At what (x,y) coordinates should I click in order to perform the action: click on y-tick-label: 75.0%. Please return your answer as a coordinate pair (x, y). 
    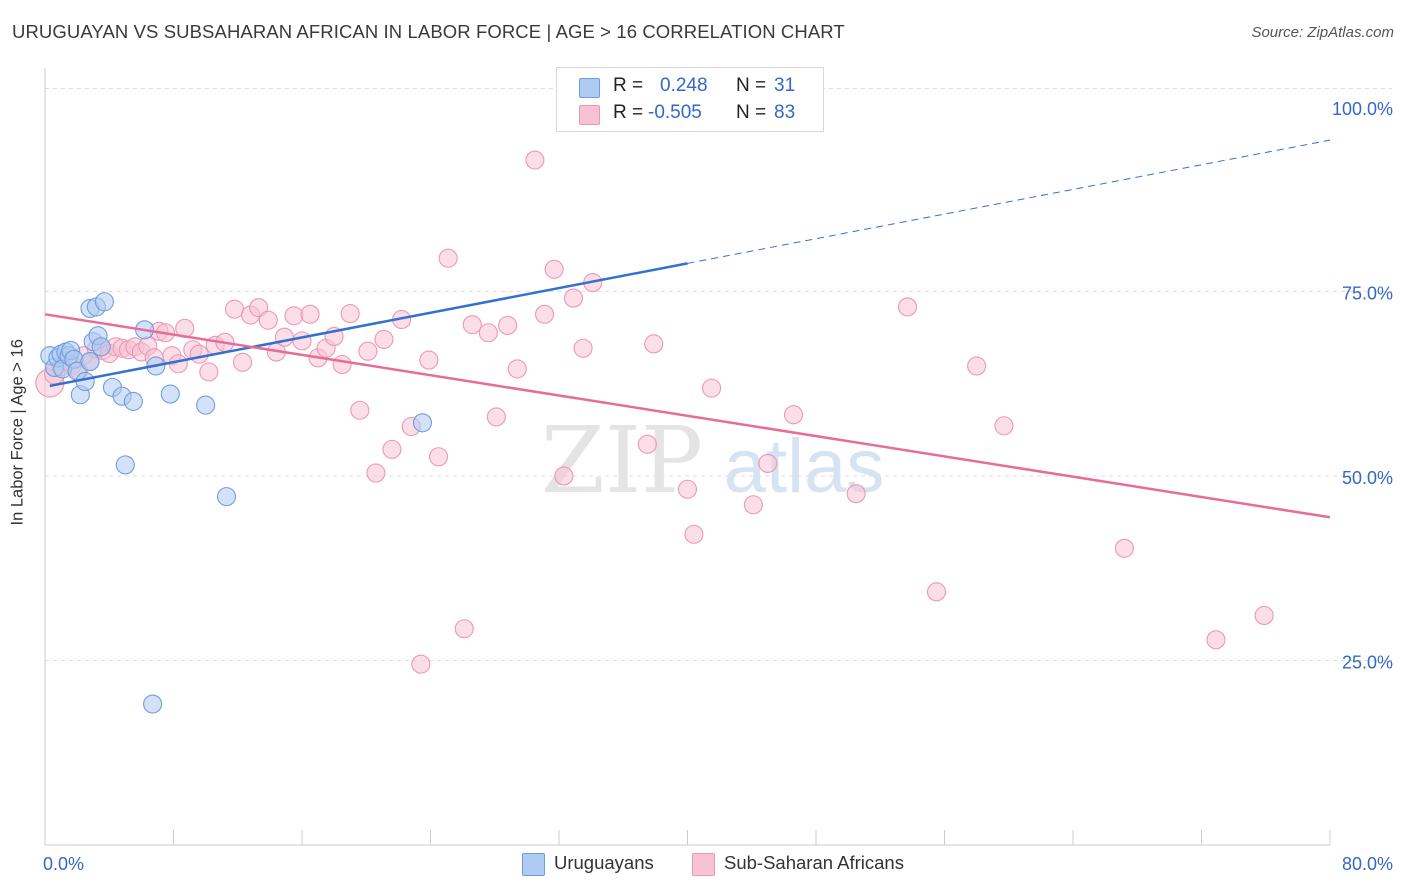
    Looking at the image, I should click on (1367, 293).